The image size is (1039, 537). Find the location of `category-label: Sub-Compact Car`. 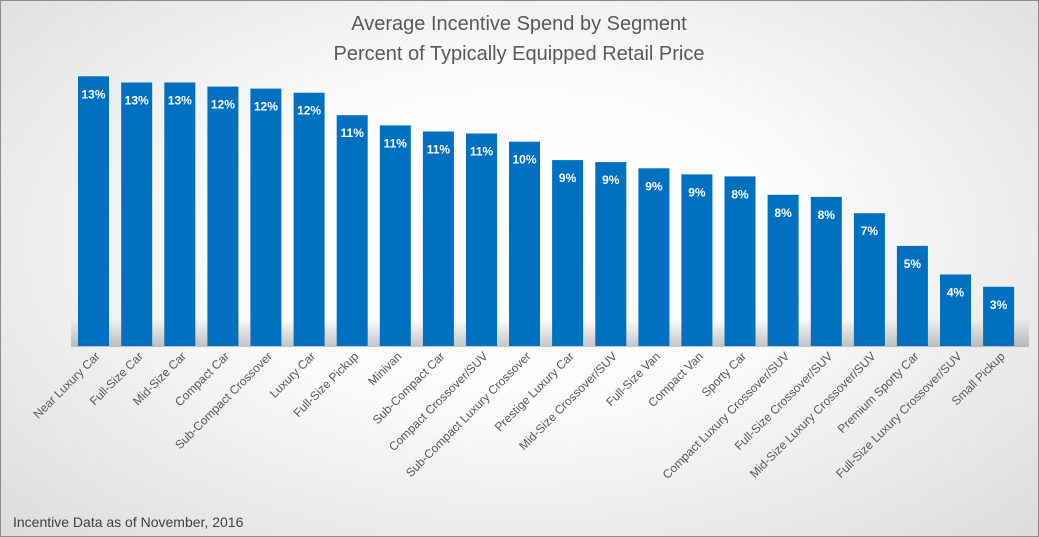

category-label: Sub-Compact Car is located at coordinates (409, 388).